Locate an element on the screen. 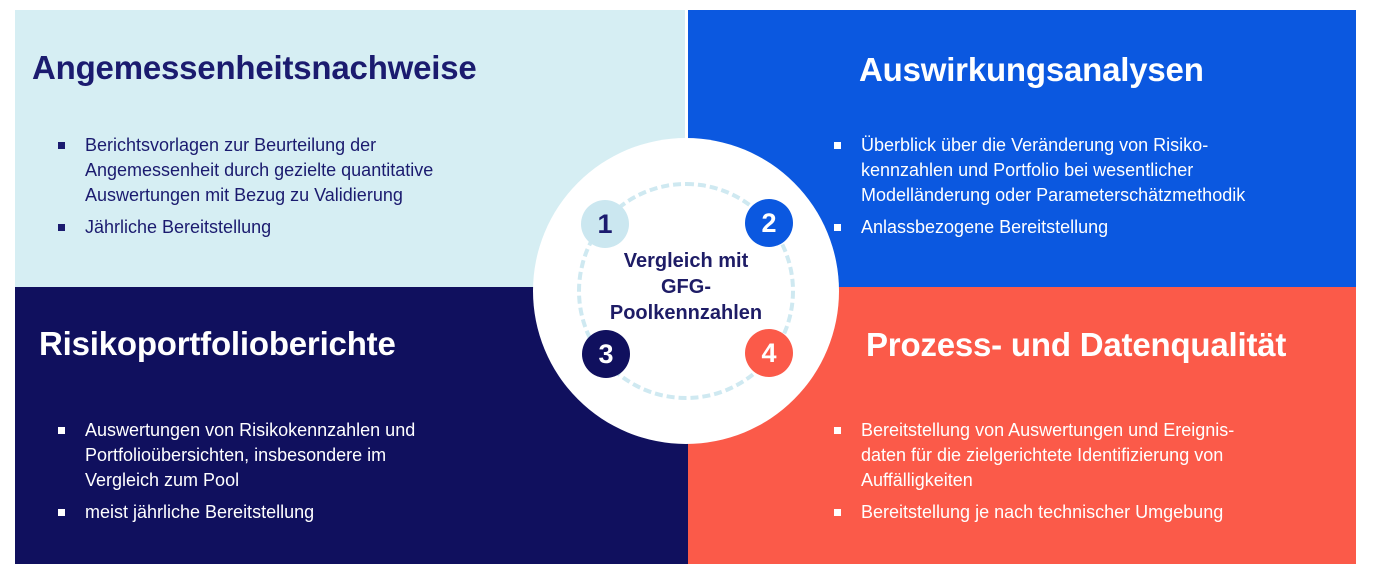  bullet-text: Anlassbezogene Bereitstellung is located at coordinates (985, 227).